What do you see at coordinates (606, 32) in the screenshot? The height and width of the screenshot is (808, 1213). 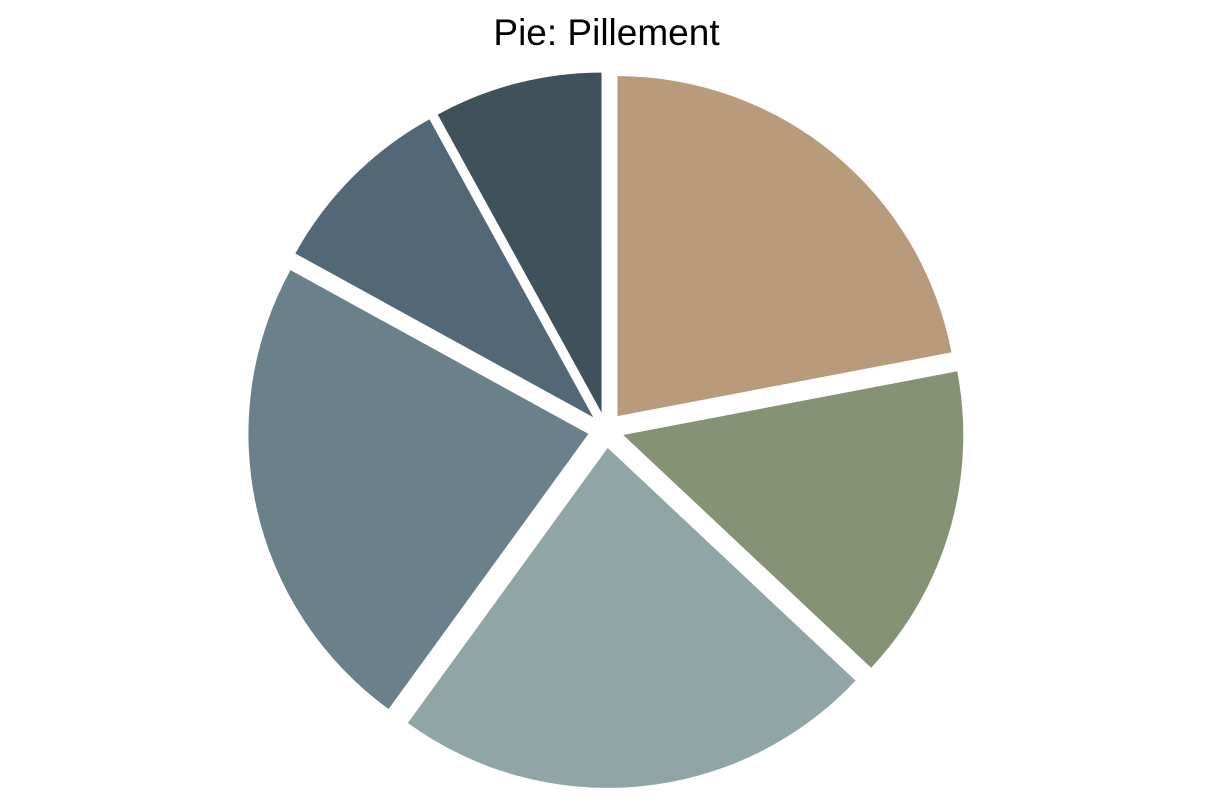 I see `chart-title: Pie: Pillement` at bounding box center [606, 32].